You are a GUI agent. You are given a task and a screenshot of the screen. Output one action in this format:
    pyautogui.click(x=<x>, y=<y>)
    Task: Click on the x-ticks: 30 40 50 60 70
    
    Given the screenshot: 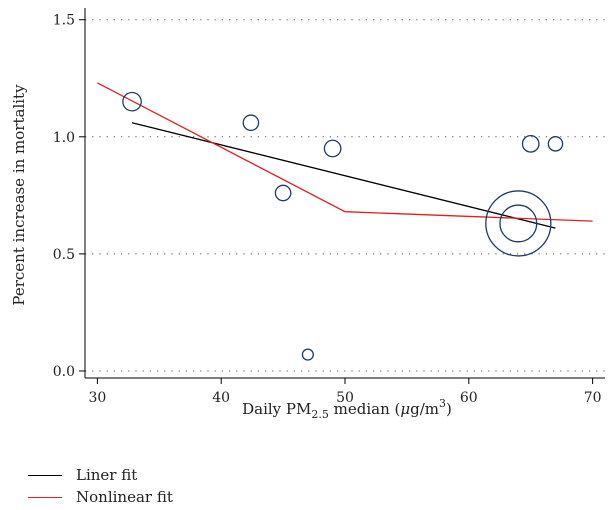 What is the action you would take?
    pyautogui.click(x=345, y=392)
    